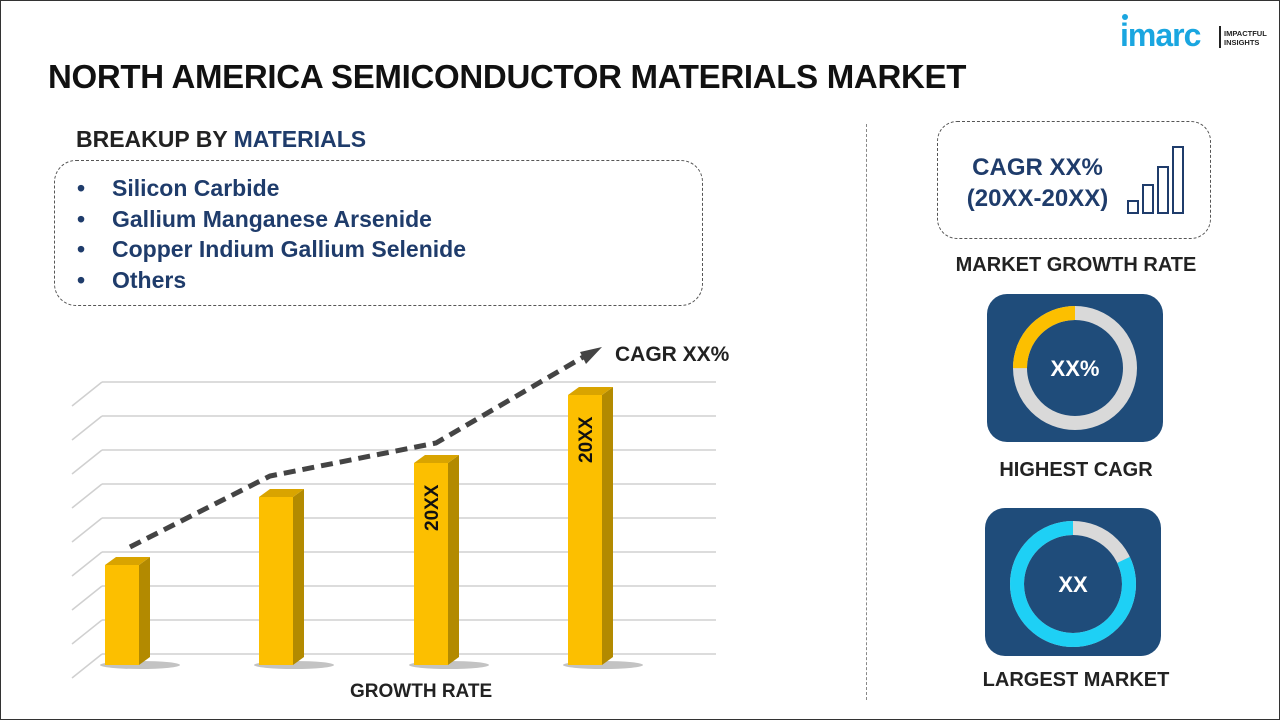 The height and width of the screenshot is (720, 1280). What do you see at coordinates (1037, 167) in the screenshot?
I see `cagr-value: CAGR XX%` at bounding box center [1037, 167].